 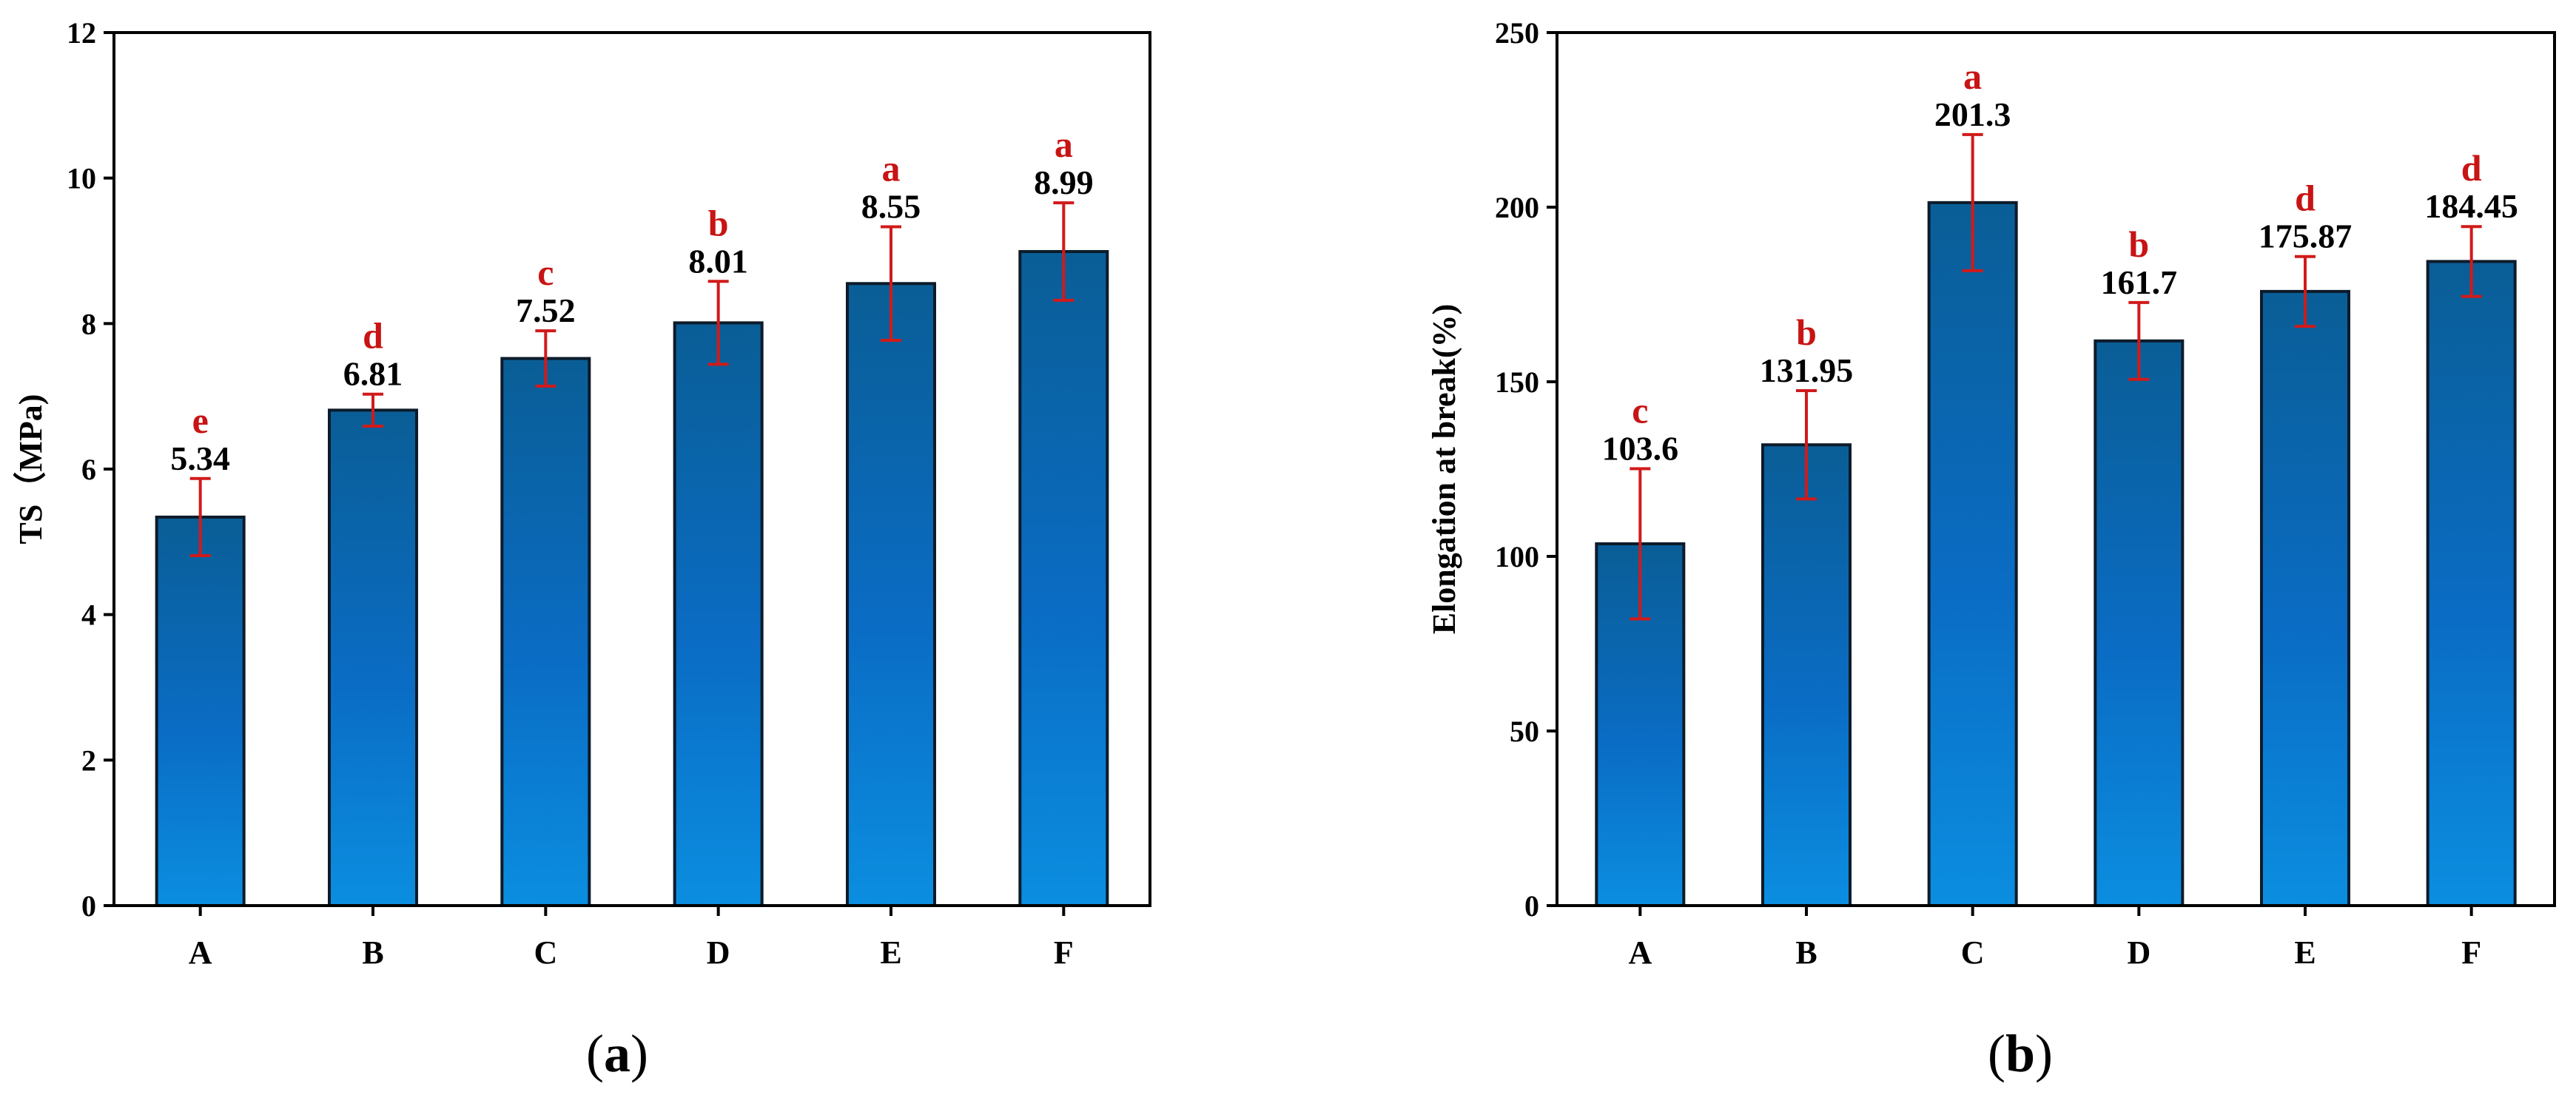 What do you see at coordinates (81, 33) in the screenshot?
I see `y-tick-label: 12` at bounding box center [81, 33].